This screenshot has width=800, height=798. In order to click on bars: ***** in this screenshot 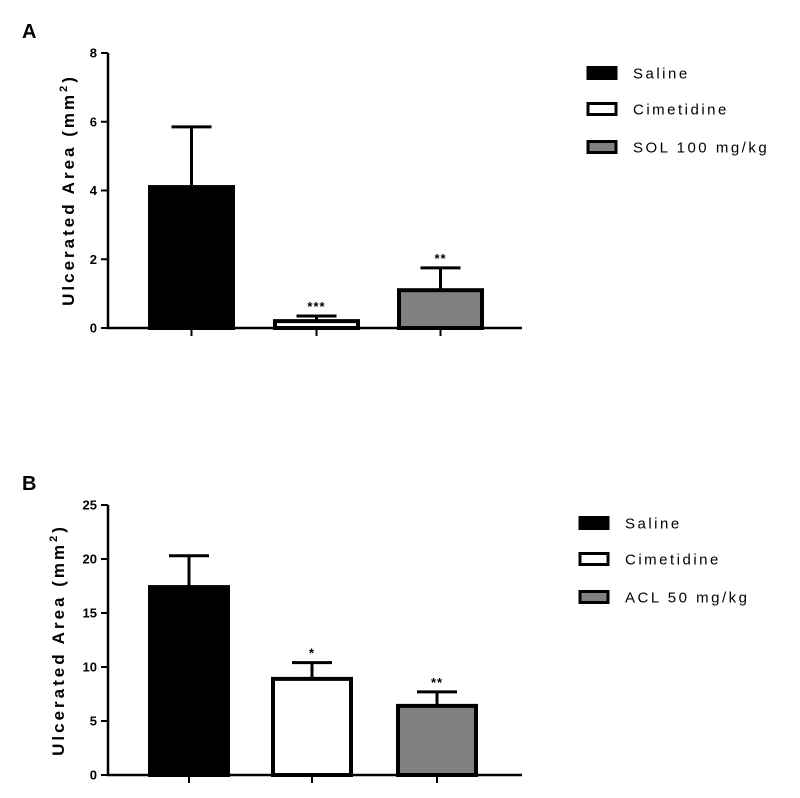, I will do `click(316, 227)`.